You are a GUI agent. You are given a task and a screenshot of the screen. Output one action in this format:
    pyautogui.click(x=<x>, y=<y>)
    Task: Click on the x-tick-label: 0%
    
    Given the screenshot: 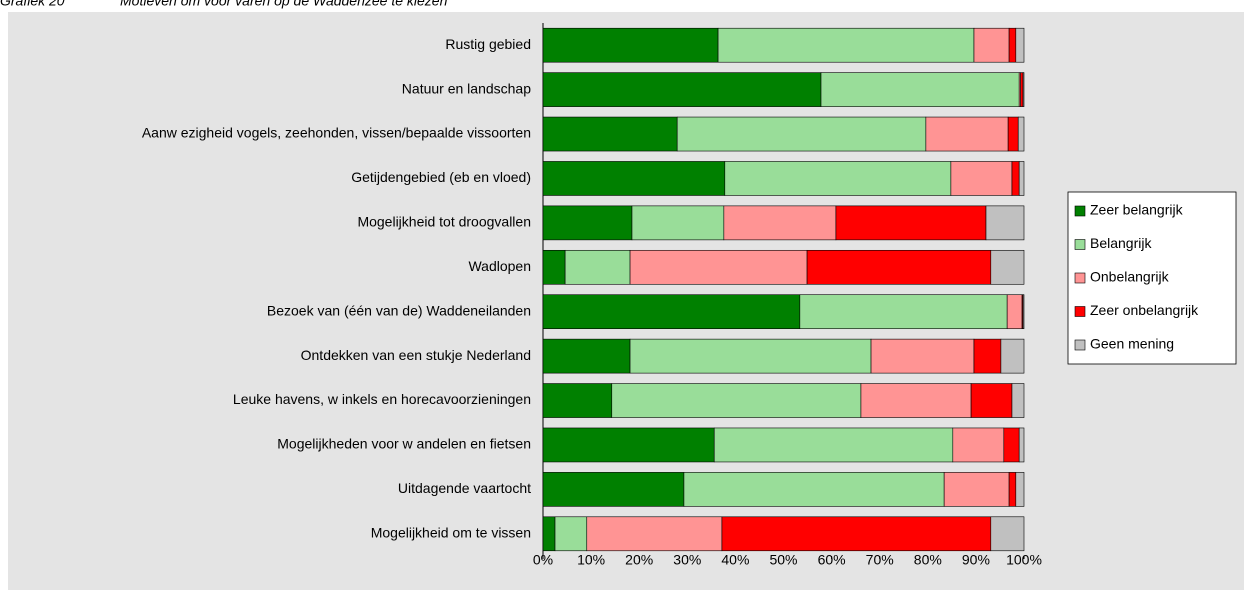 What is the action you would take?
    pyautogui.click(x=543, y=560)
    